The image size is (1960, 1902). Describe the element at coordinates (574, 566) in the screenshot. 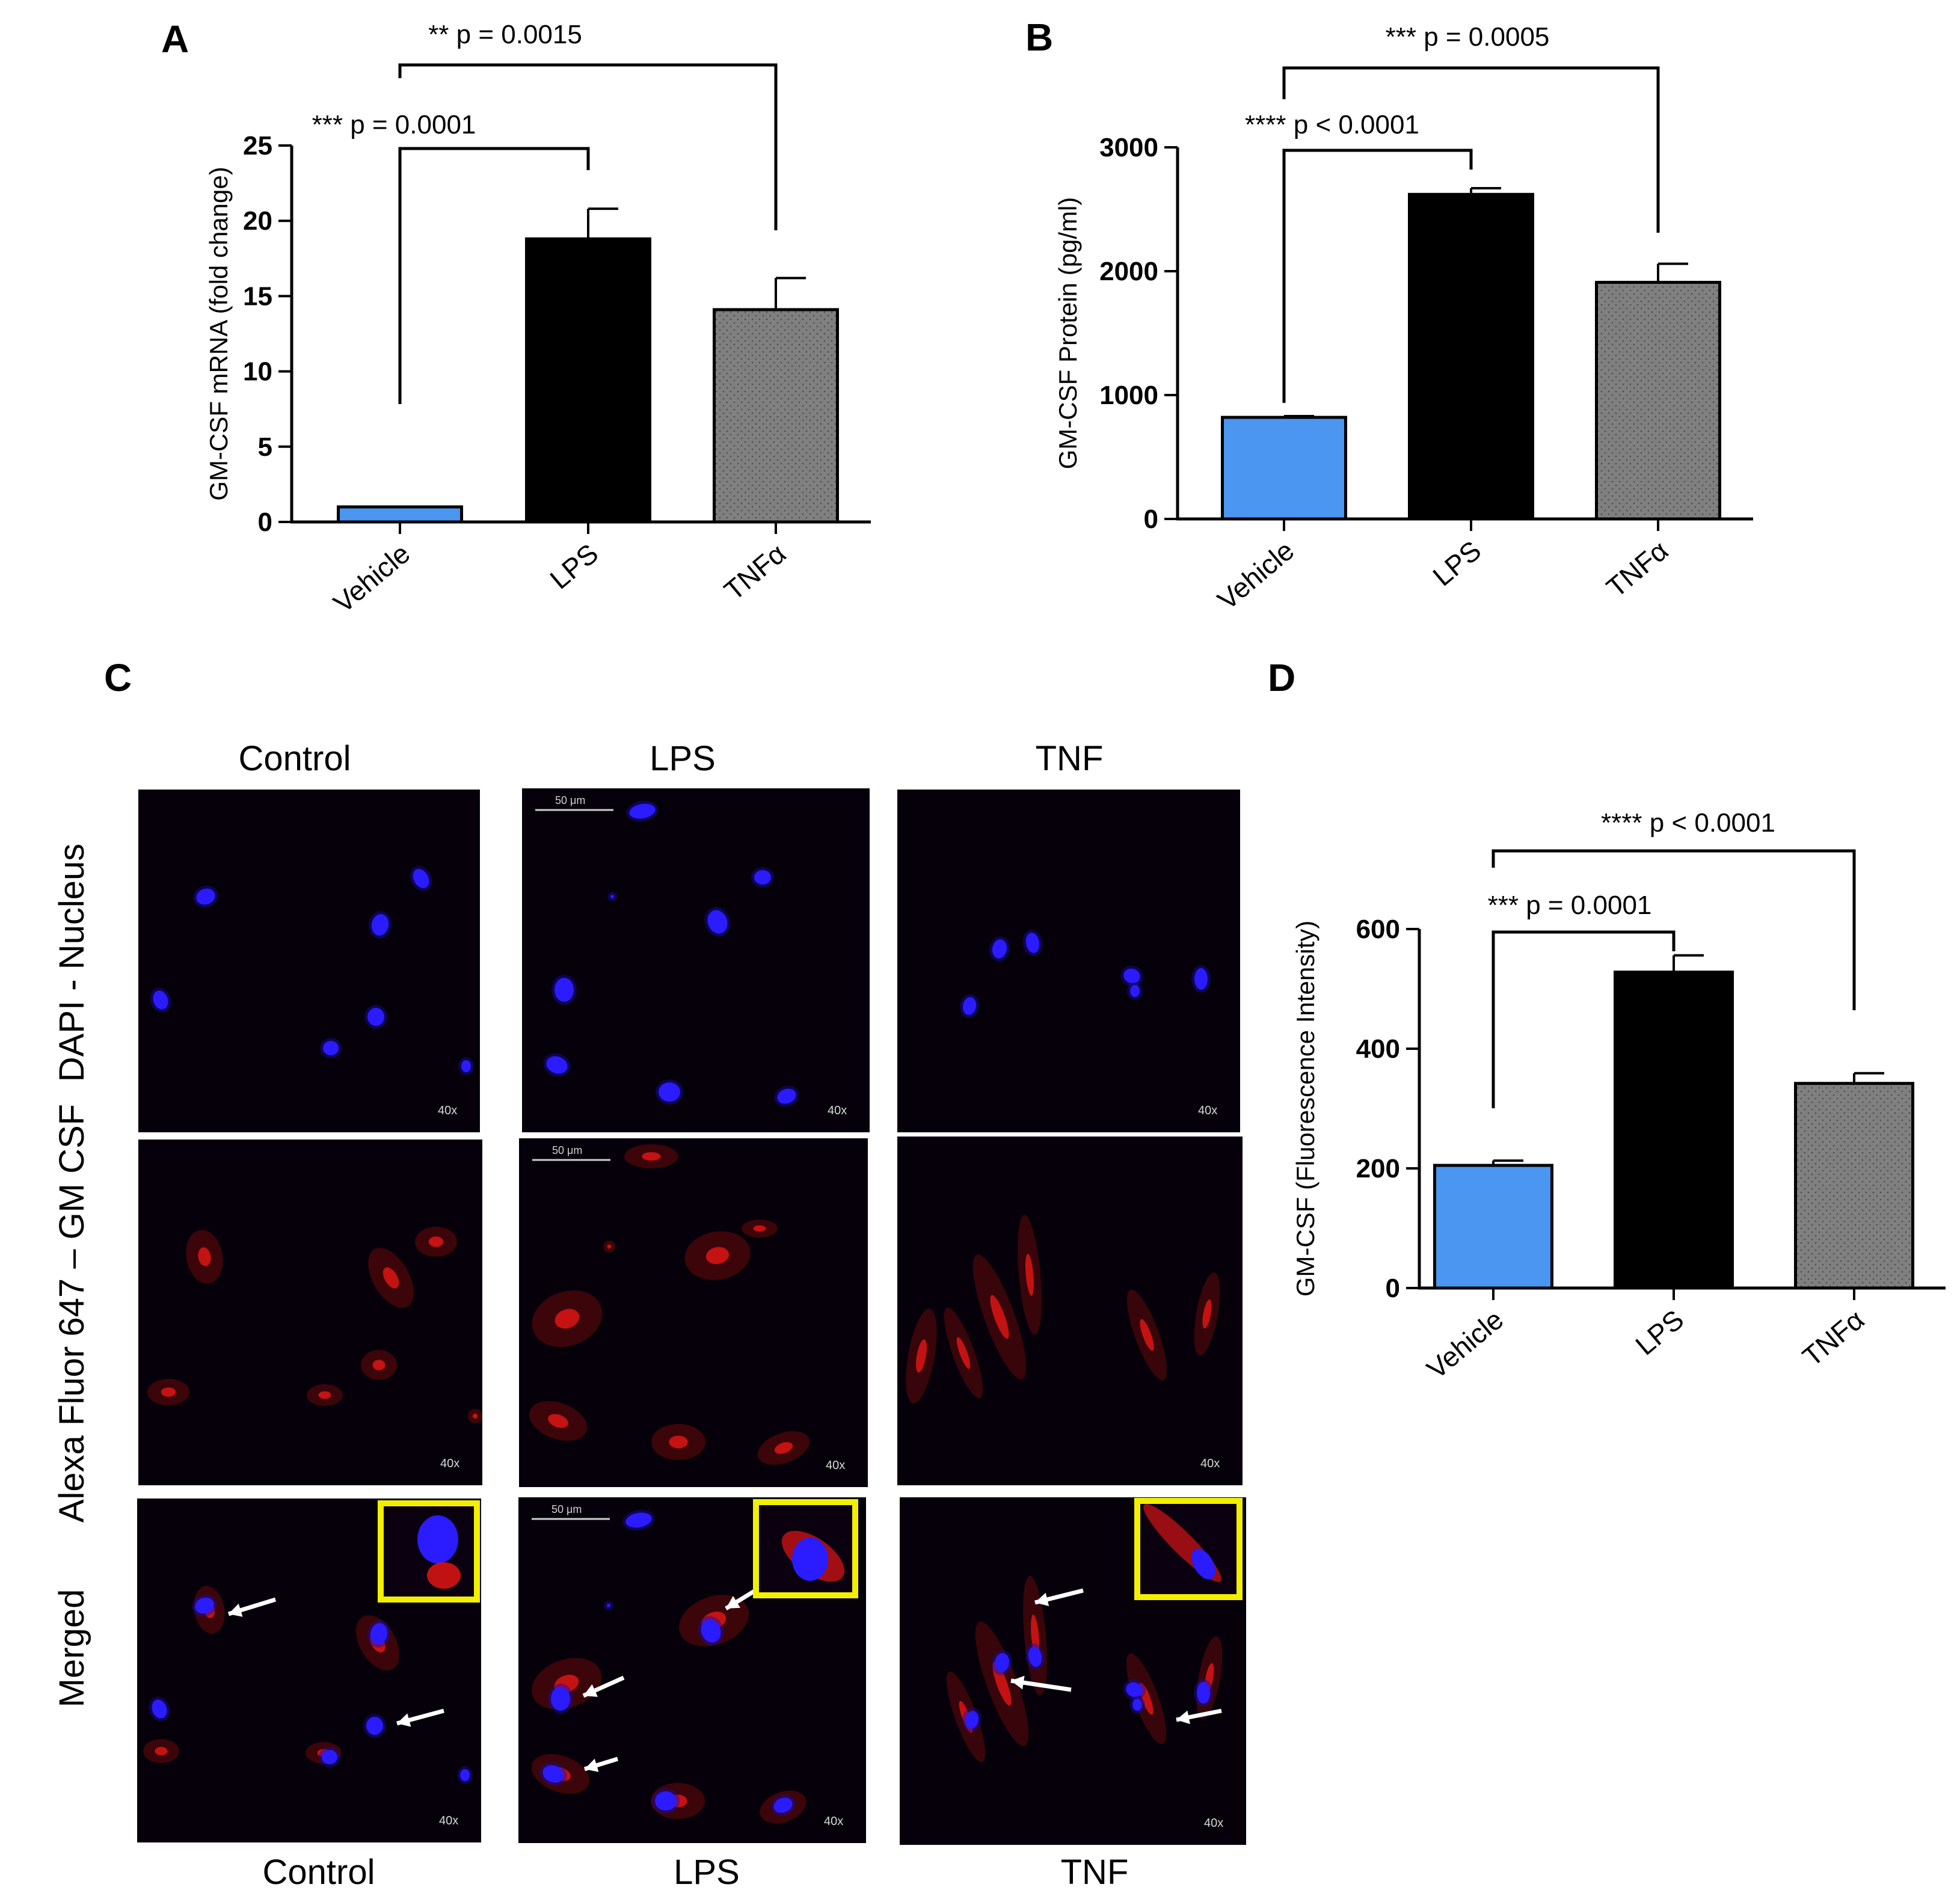

I see `category-label-a-1: LPS` at that location.